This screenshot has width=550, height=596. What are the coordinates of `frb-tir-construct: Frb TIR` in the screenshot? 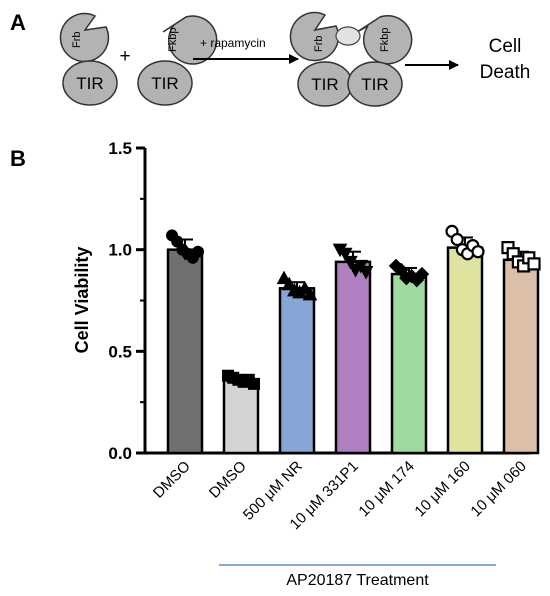 It's located at (88, 59).